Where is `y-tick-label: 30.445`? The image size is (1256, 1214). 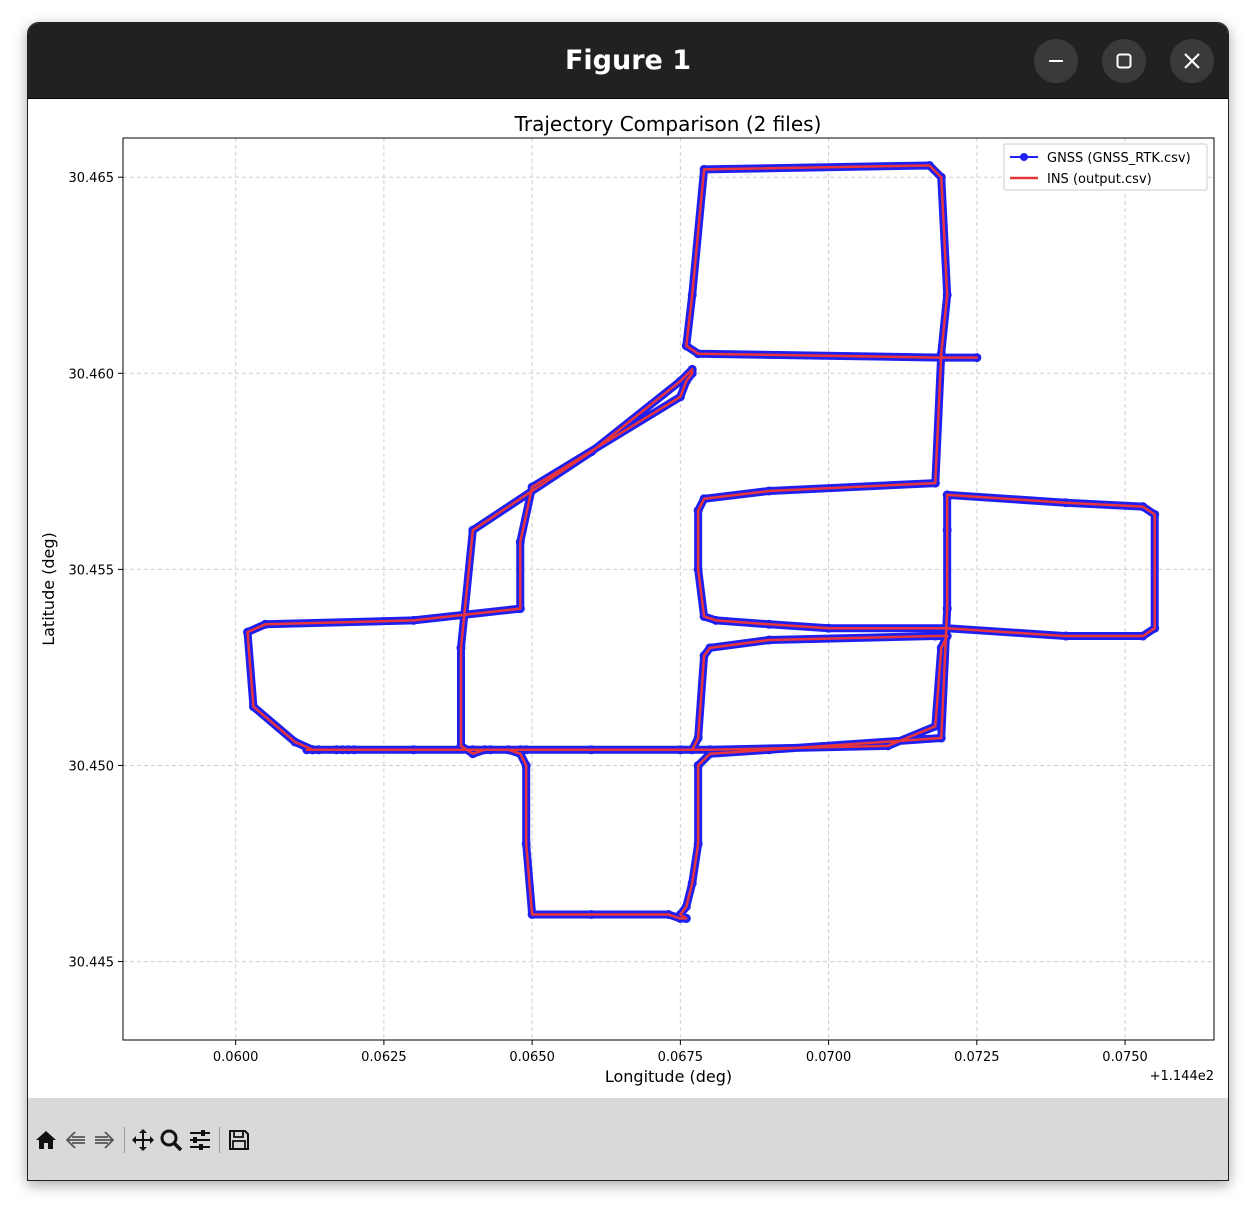 y-tick-label: 30.445 is located at coordinates (92, 963).